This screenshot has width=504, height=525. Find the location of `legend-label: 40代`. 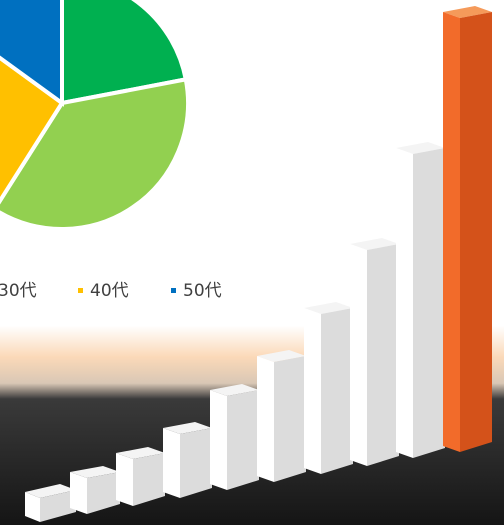

legend-label: 40代 is located at coordinates (109, 291).